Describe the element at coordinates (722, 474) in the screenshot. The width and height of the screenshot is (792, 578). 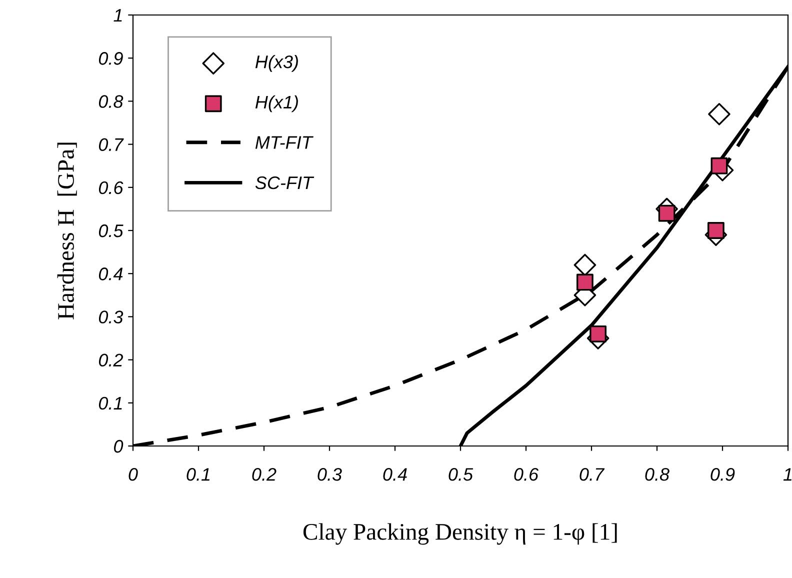
I see `x-tick-label: 0.9` at that location.